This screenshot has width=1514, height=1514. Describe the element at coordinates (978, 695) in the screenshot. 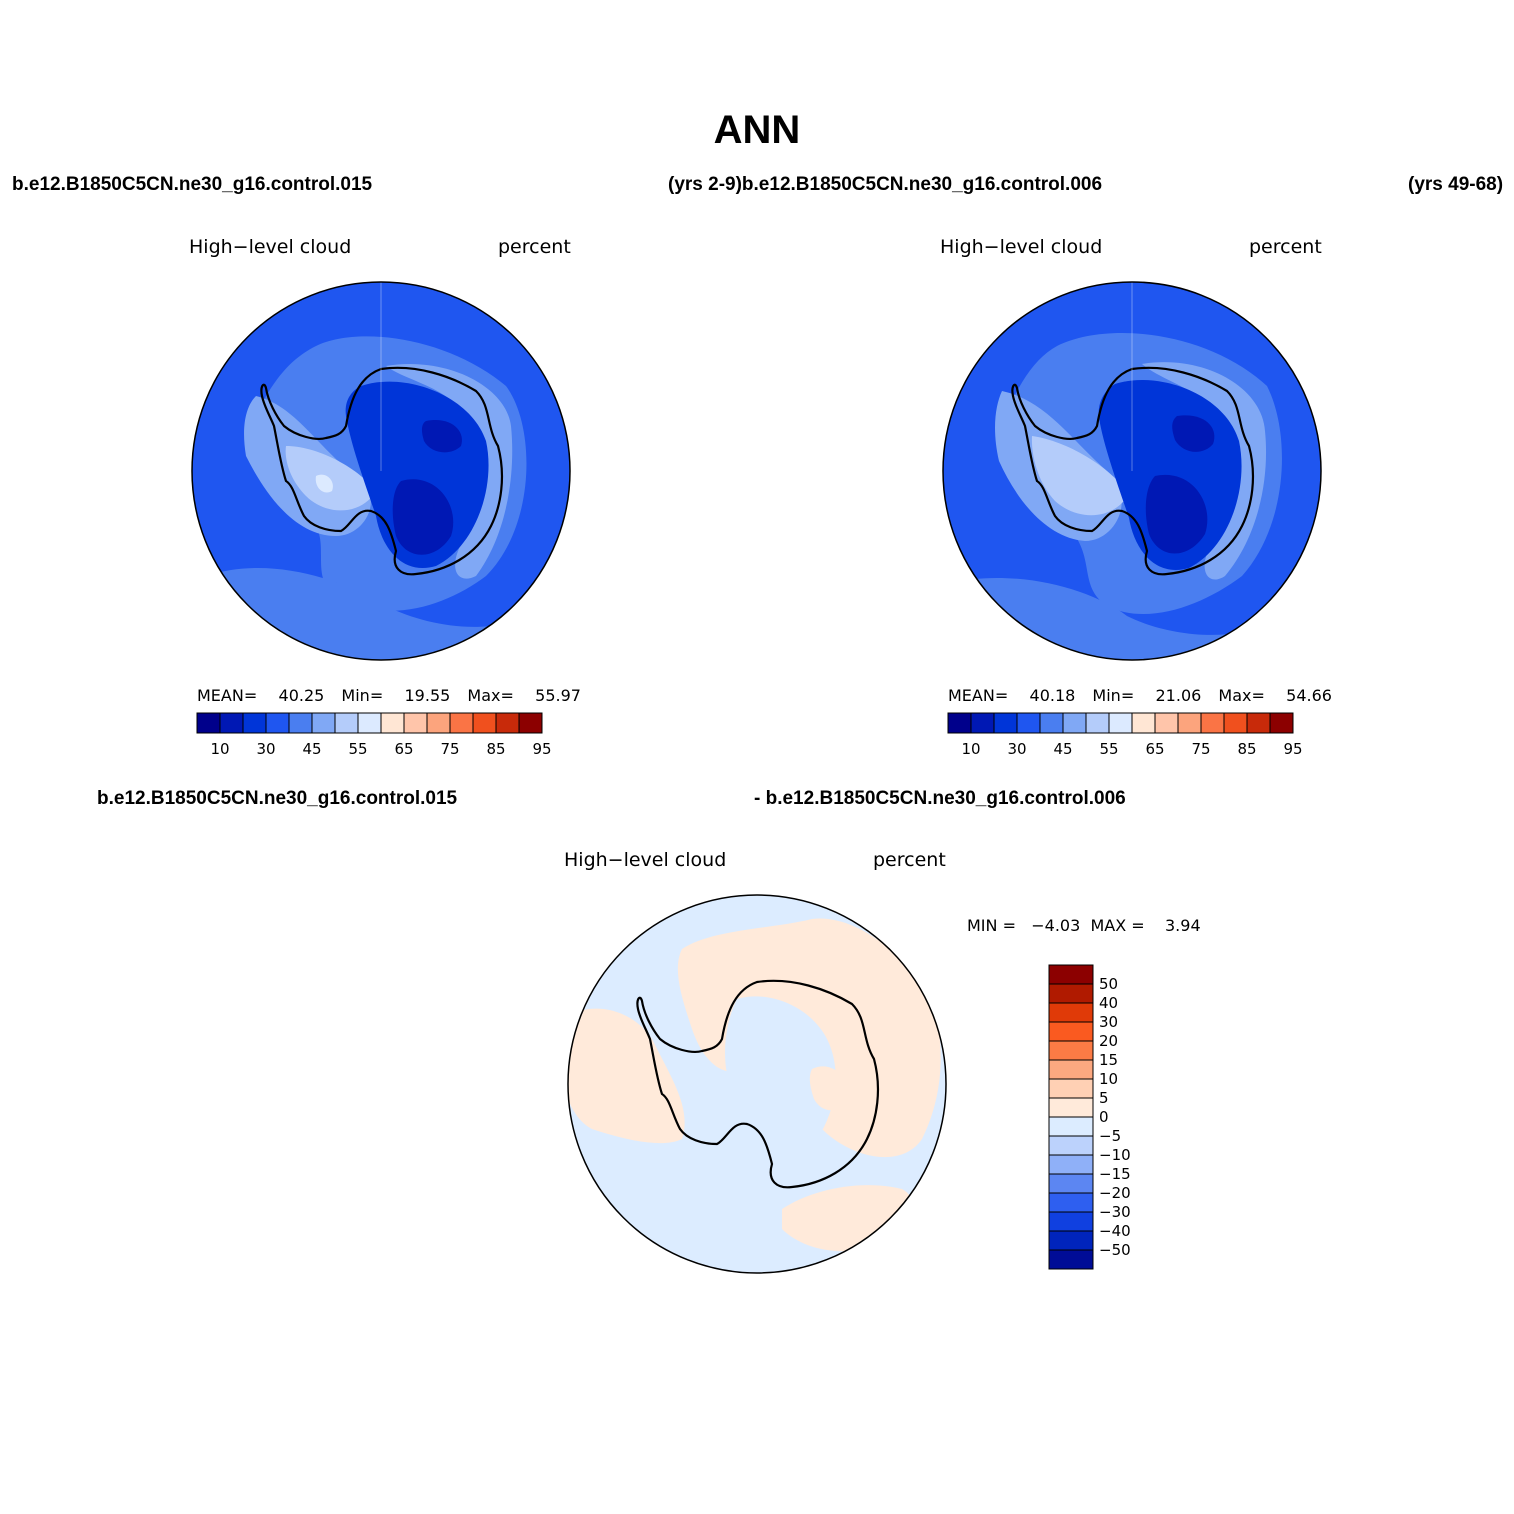

I see `panel2-mean-label: MEAN=` at that location.